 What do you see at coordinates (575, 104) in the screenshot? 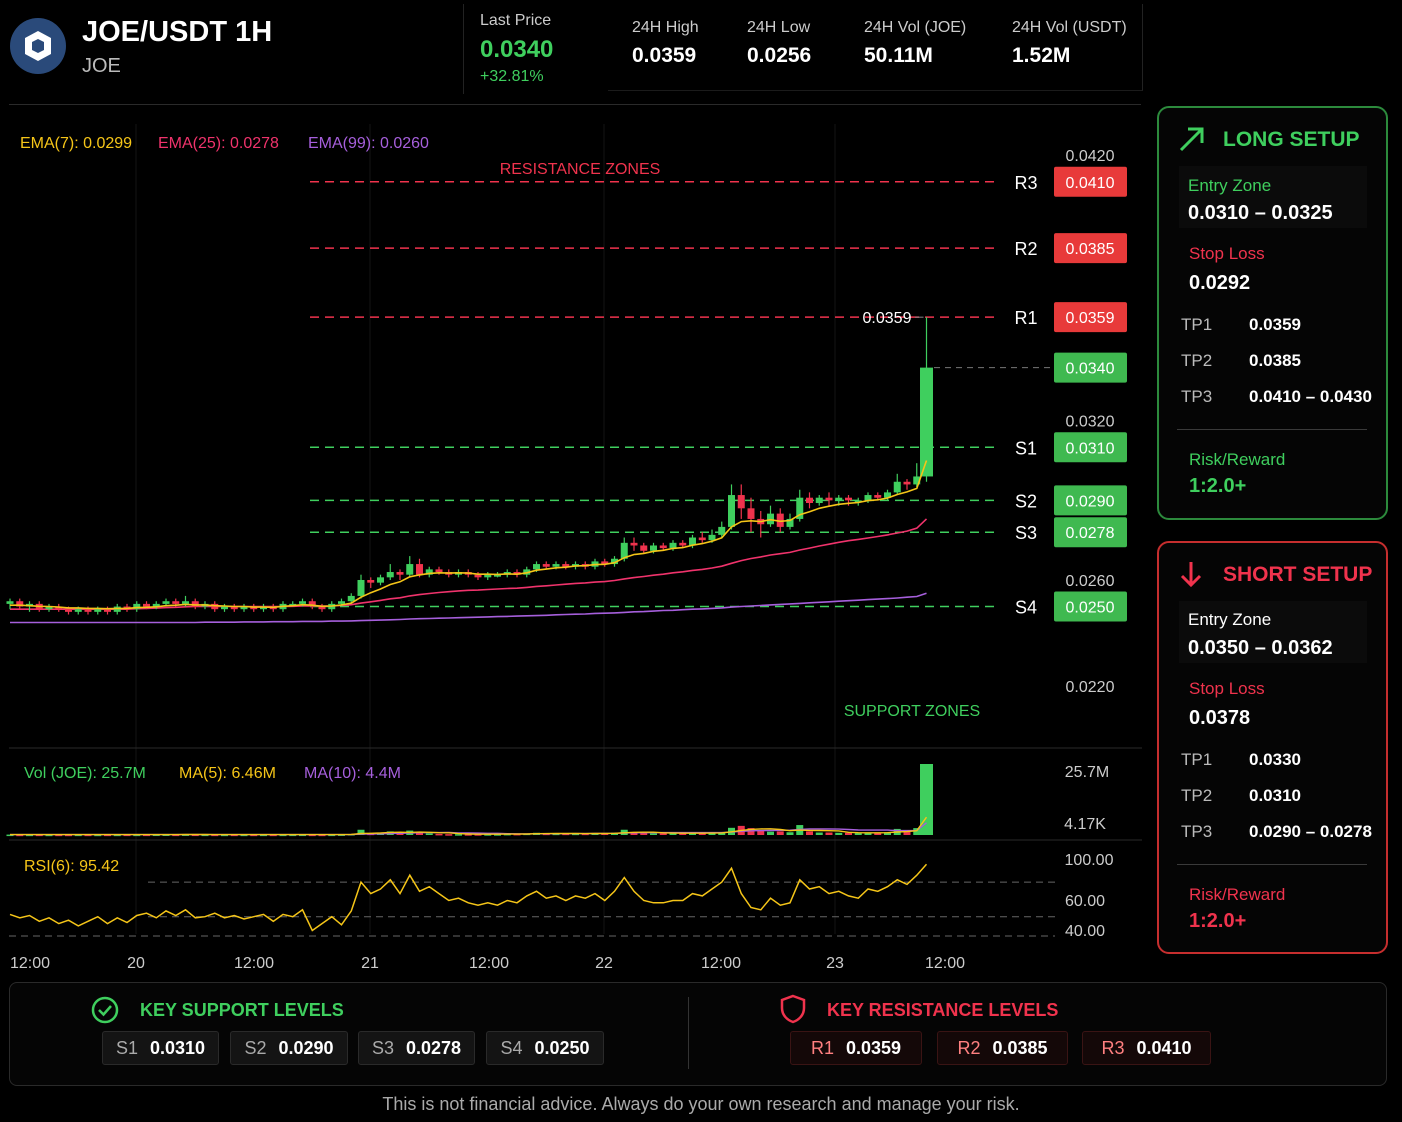
I see `chart-top-border` at bounding box center [575, 104].